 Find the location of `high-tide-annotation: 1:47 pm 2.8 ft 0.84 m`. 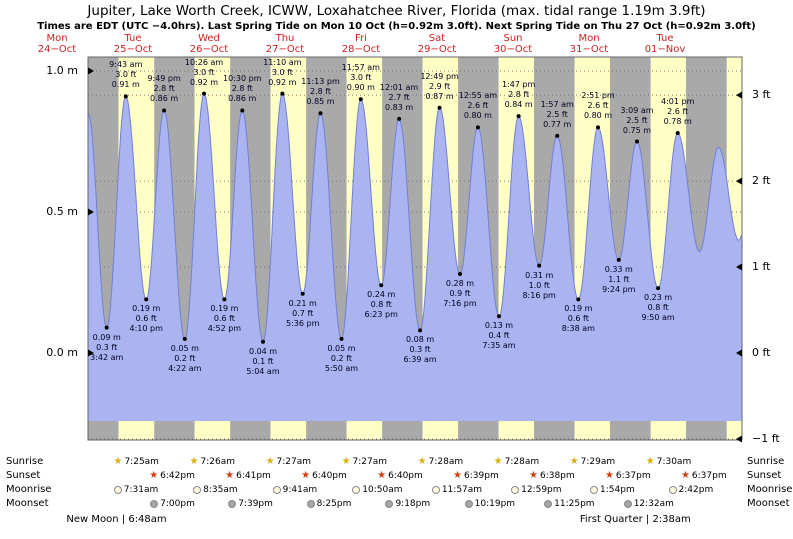

high-tide-annotation: 1:47 pm 2.8 ft 0.84 m is located at coordinates (519, 95).